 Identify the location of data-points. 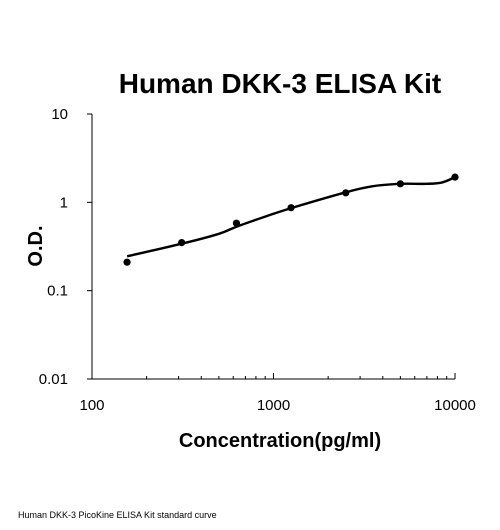
(291, 219).